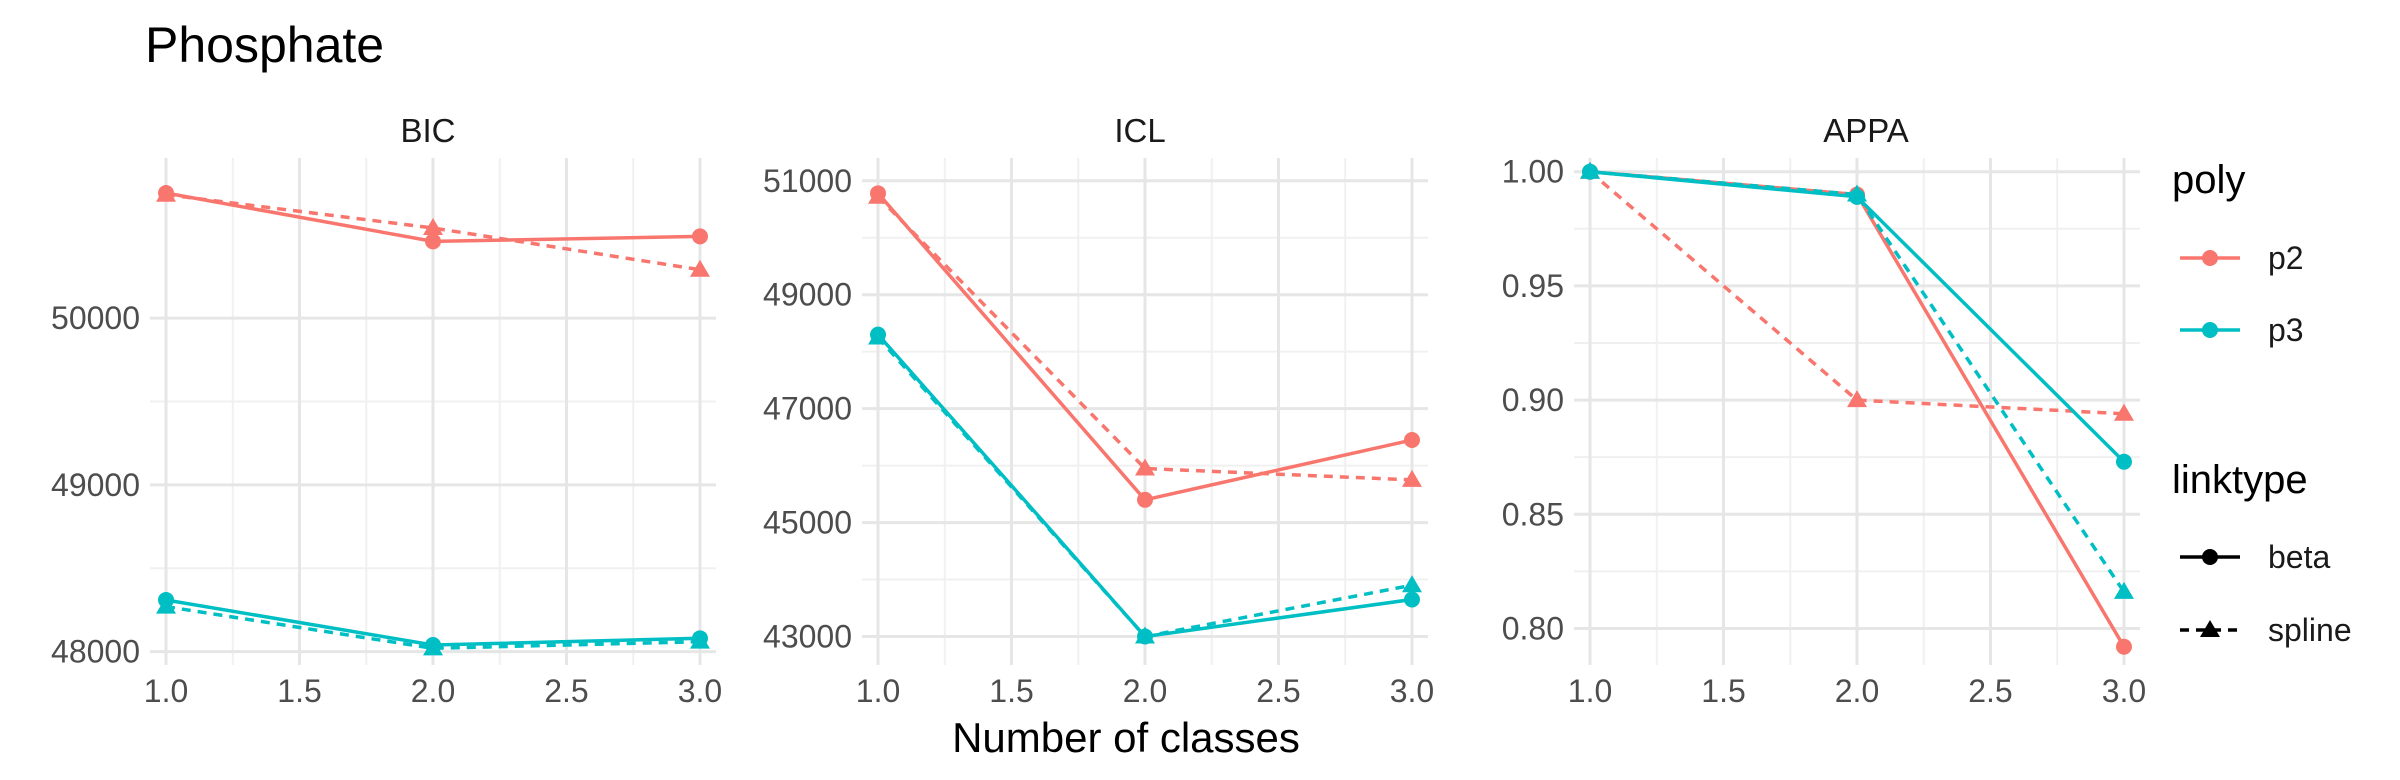 This screenshot has width=2400, height=780. I want to click on legend-label-beta: beta, so click(2299, 557).